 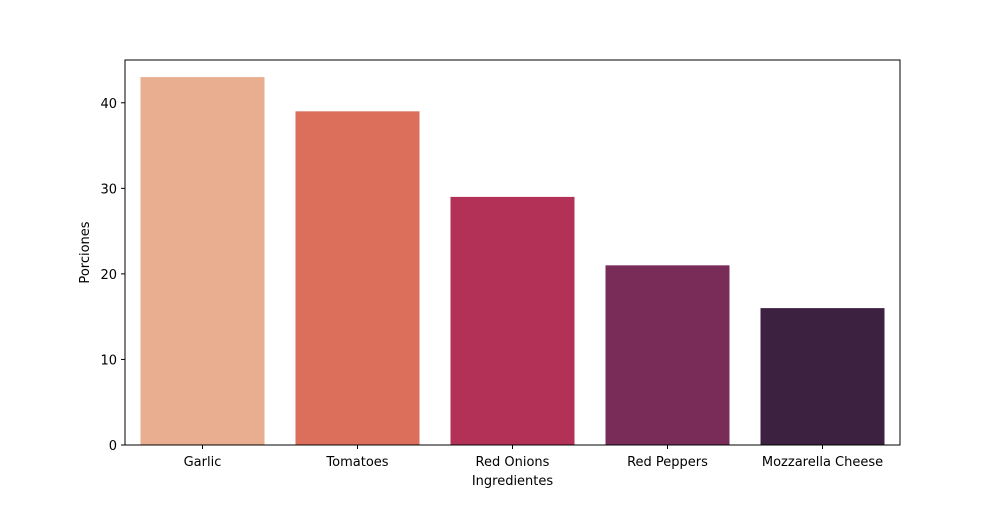 What do you see at coordinates (356, 462) in the screenshot?
I see `x-tick-label: Tomatoes` at bounding box center [356, 462].